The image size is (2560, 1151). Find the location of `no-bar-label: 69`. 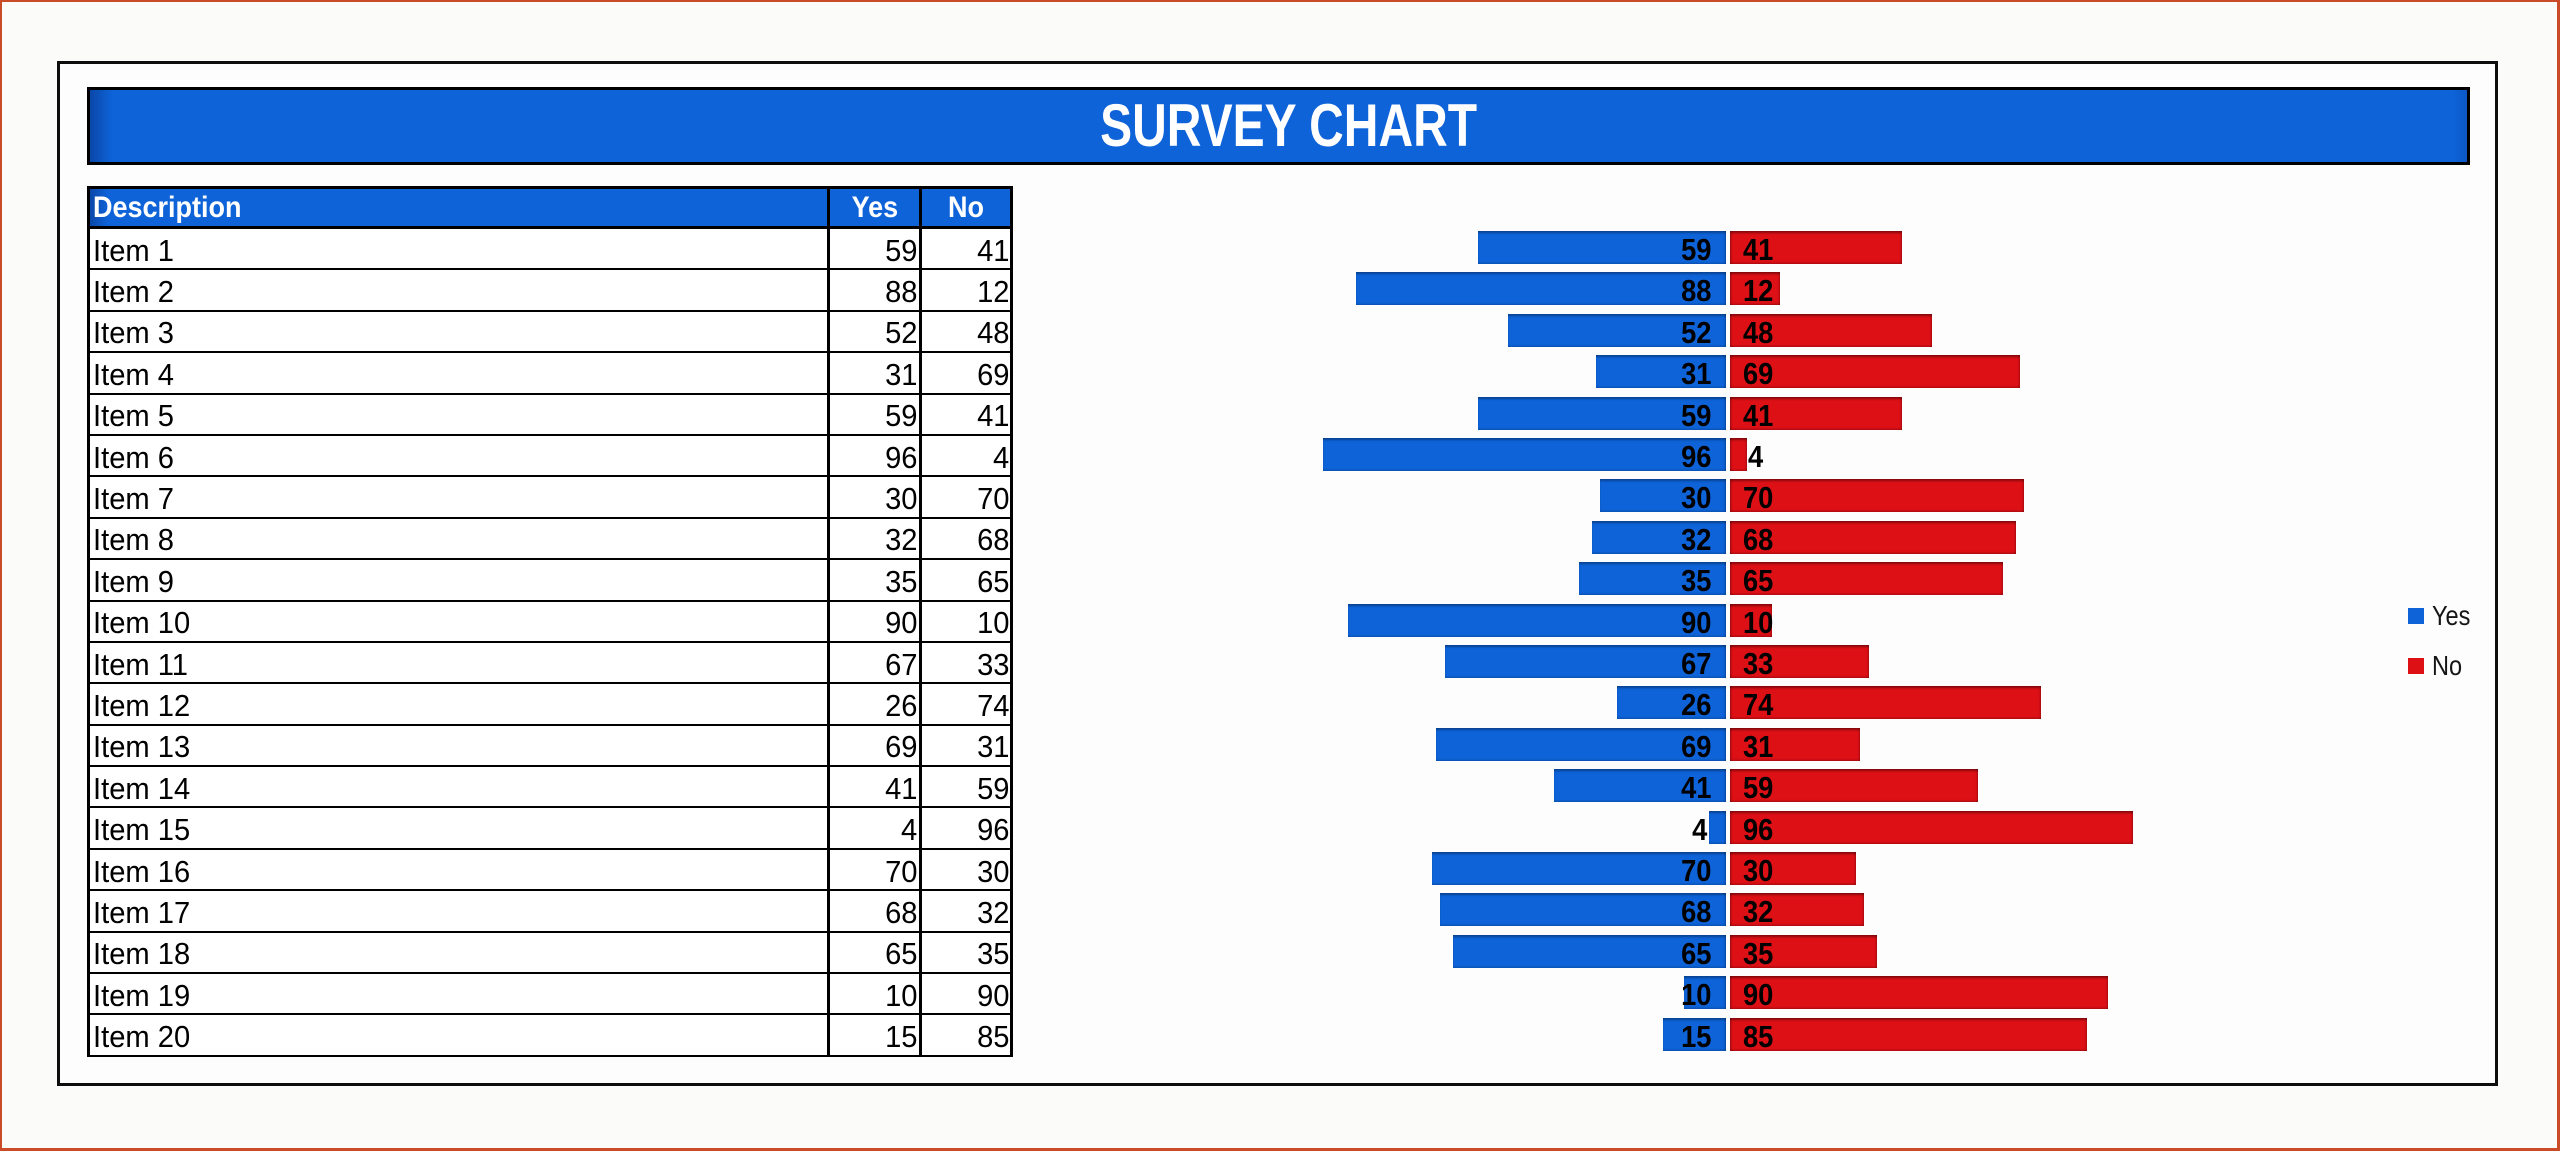

no-bar-label: 69 is located at coordinates (1760, 373).